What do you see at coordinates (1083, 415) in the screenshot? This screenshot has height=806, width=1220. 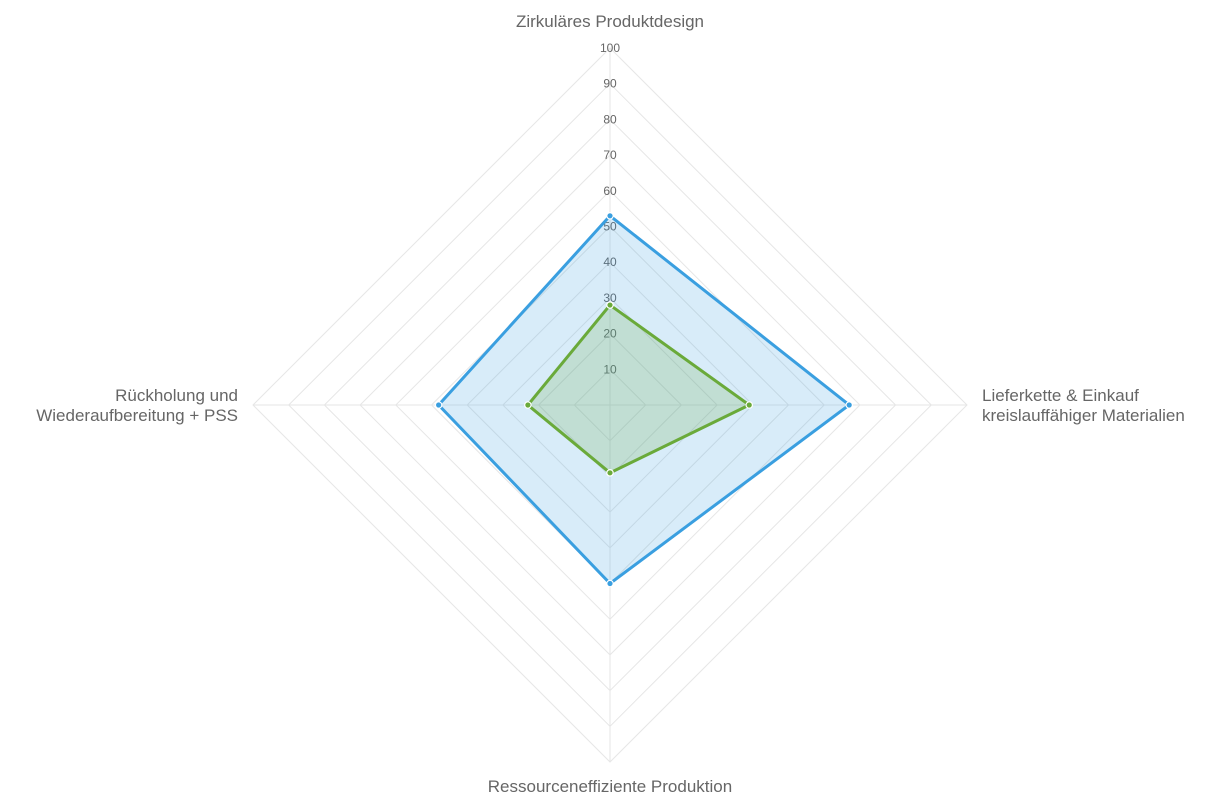 I see `axis-label-line: kreislauffähiger Materialien` at bounding box center [1083, 415].